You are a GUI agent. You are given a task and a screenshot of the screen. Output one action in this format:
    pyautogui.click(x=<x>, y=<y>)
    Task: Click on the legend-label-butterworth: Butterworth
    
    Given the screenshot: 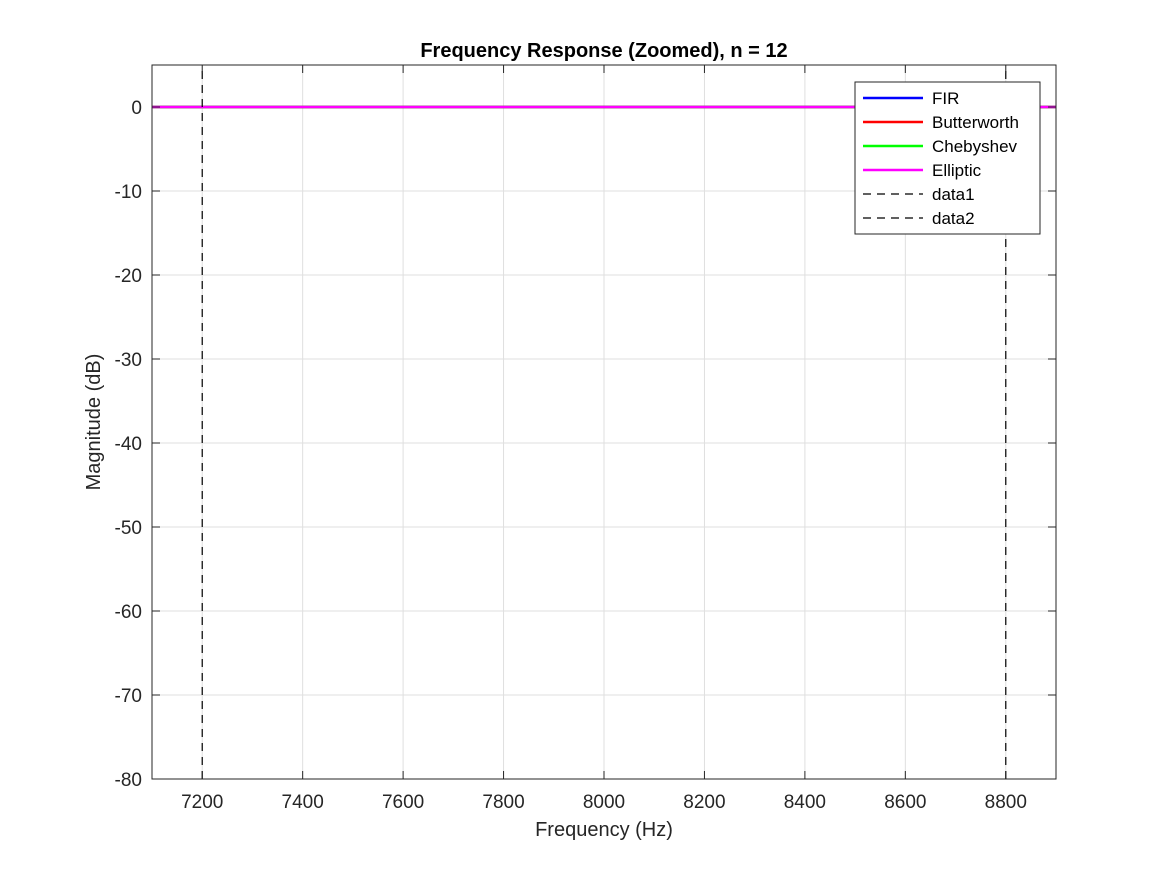 What is the action you would take?
    pyautogui.click(x=975, y=122)
    